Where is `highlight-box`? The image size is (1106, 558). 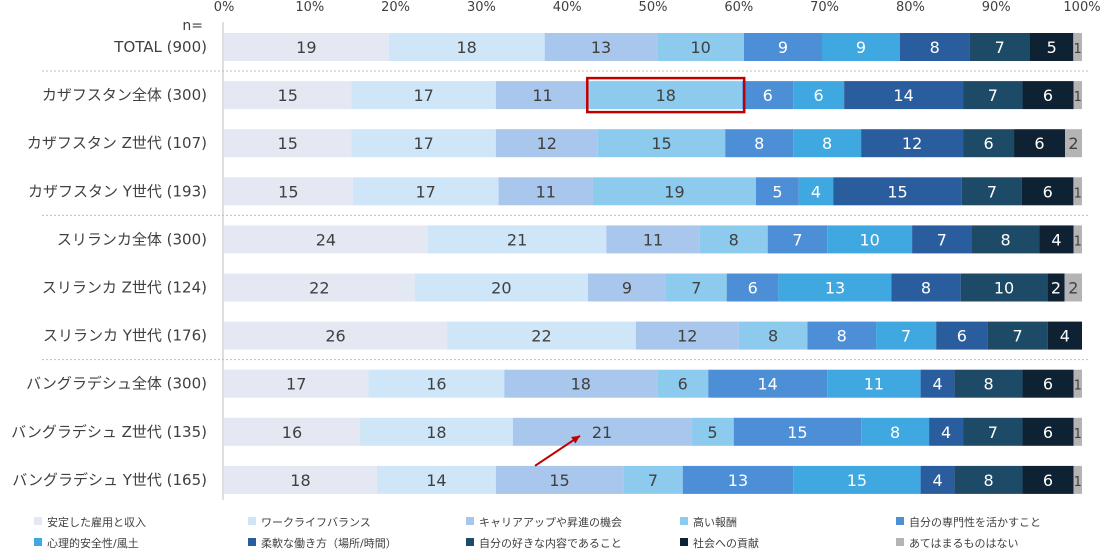
highlight-box is located at coordinates (666, 95).